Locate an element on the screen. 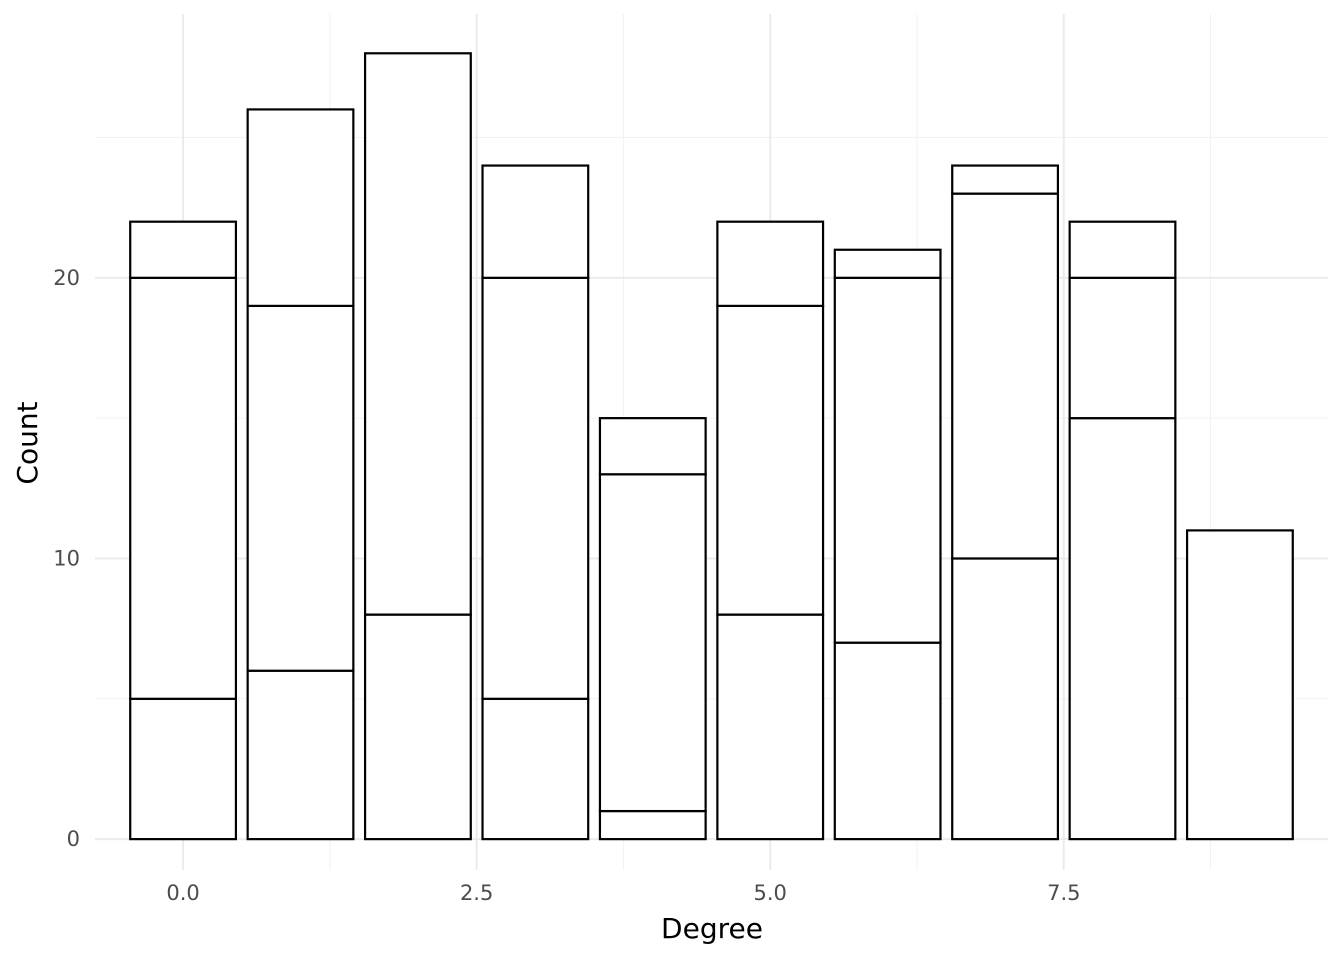 This screenshot has width=1344, height=960. y-tick-label: 0 is located at coordinates (73, 839).